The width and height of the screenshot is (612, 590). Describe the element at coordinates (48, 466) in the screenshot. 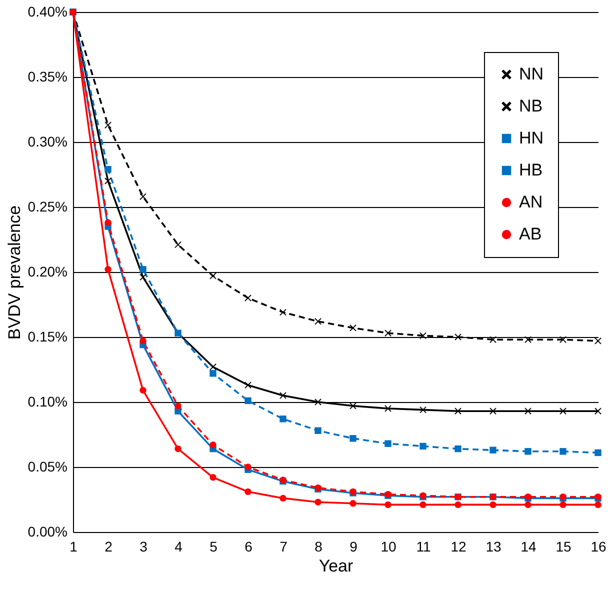

I see `y-tick-label: 0.05%` at that location.